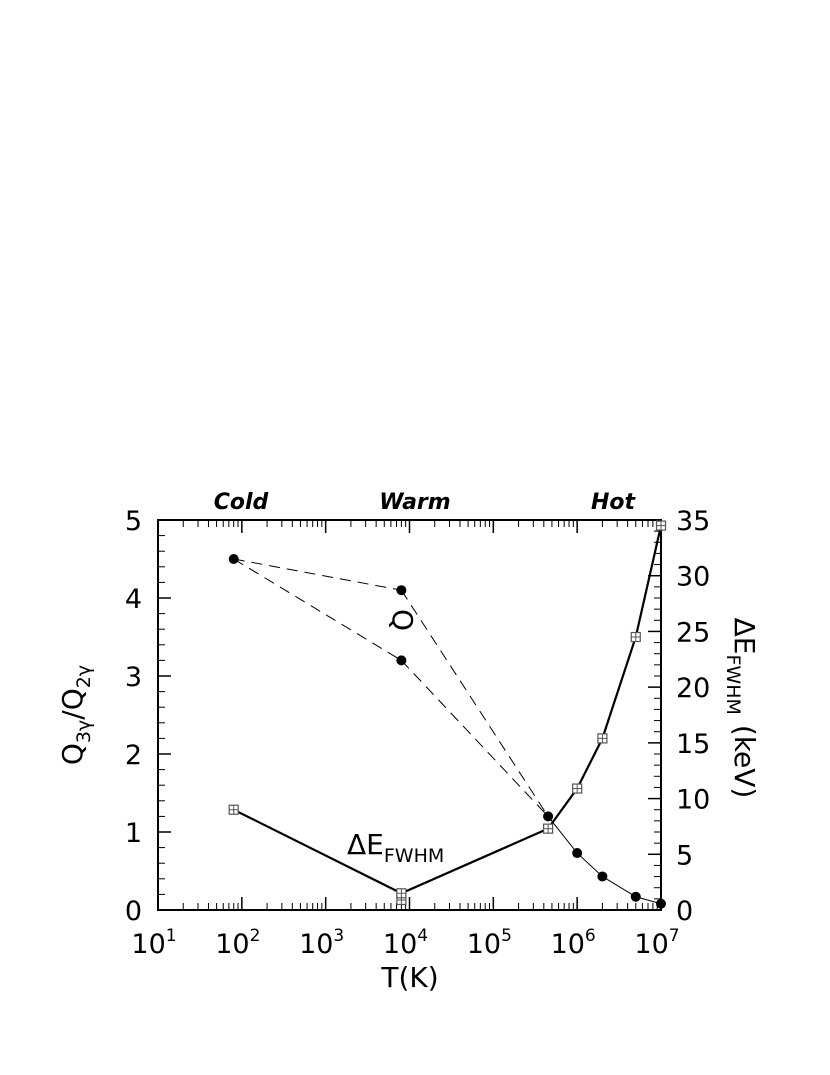 The height and width of the screenshot is (1075, 830). I want to click on y-right-tick-label: 25, so click(693, 632).